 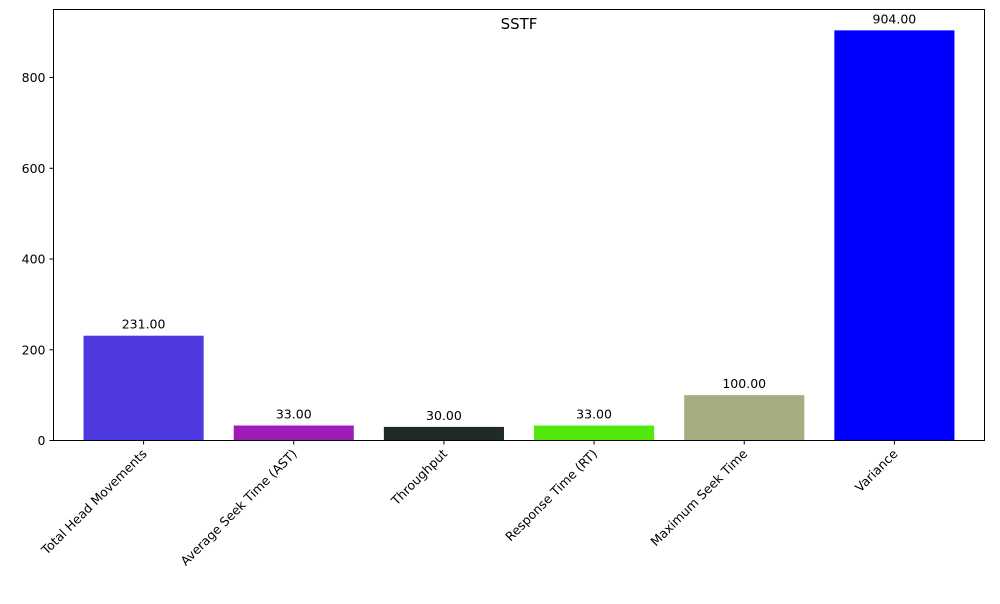 What do you see at coordinates (744, 383) in the screenshot?
I see `value-label-4: 100.00` at bounding box center [744, 383].